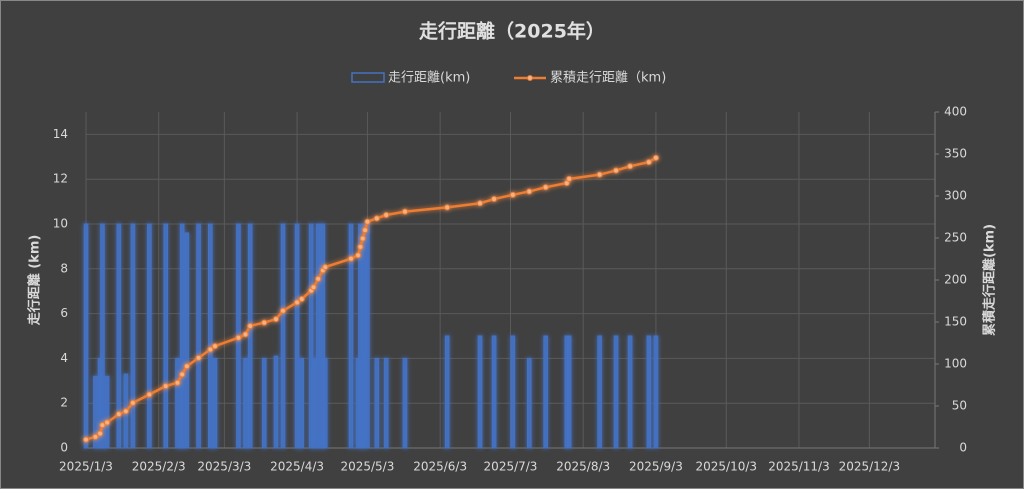 Image resolution: width=1024 pixels, height=489 pixels. Describe the element at coordinates (959, 406) in the screenshot. I see `y2-tick-label: 50` at that location.